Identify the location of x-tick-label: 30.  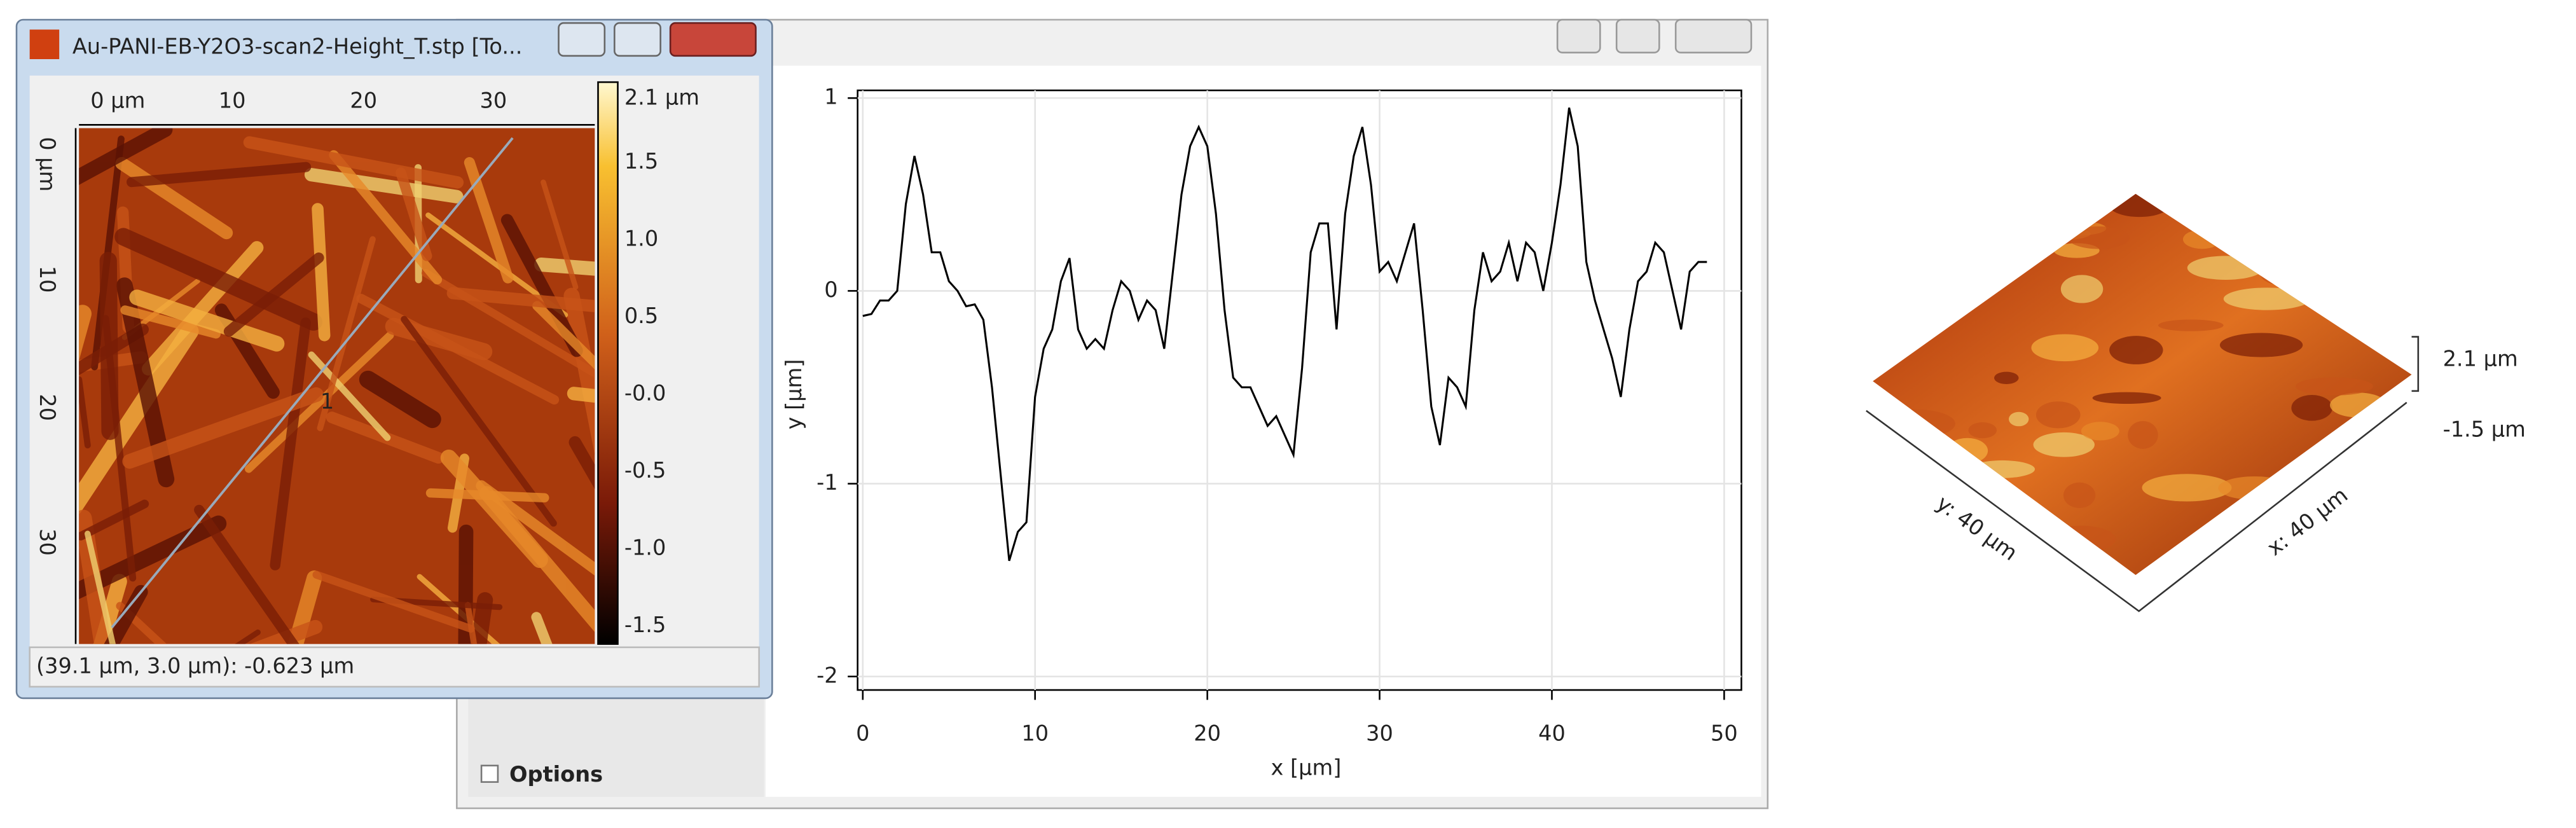
(1380, 733).